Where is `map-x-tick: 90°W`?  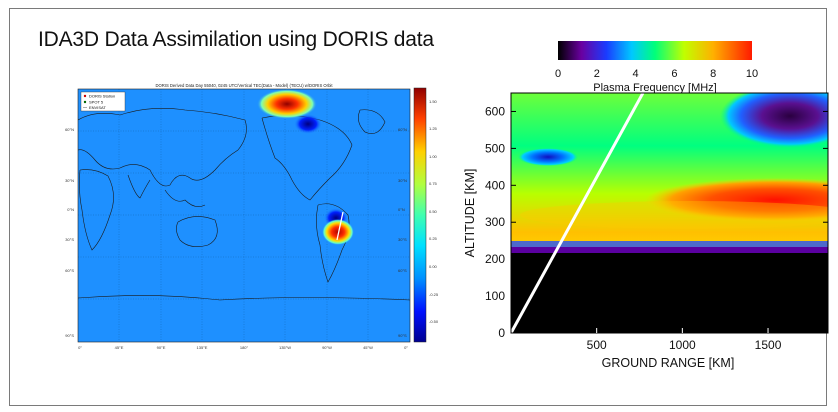
map-x-tick: 90°W is located at coordinates (327, 347).